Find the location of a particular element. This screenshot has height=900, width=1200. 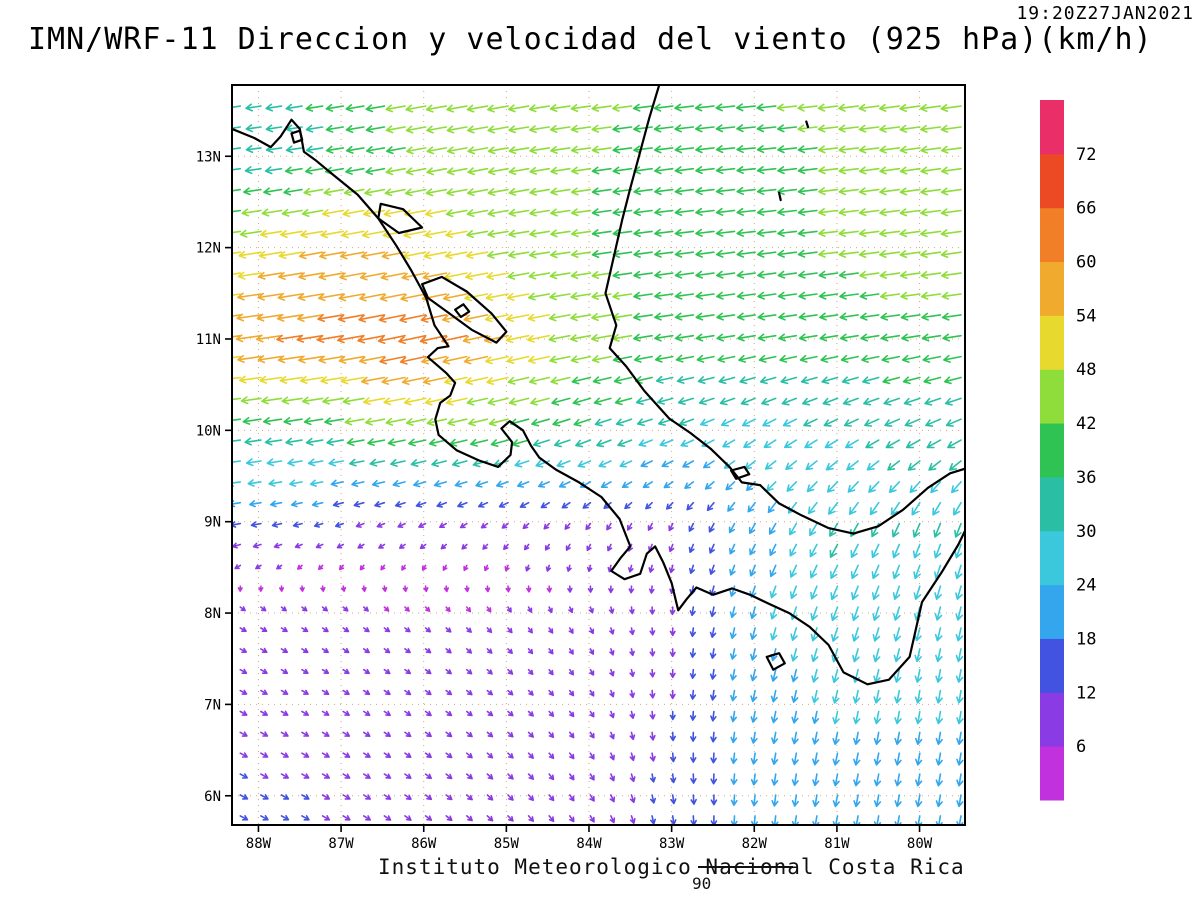

x-tick-label: 83W is located at coordinates (672, 844).